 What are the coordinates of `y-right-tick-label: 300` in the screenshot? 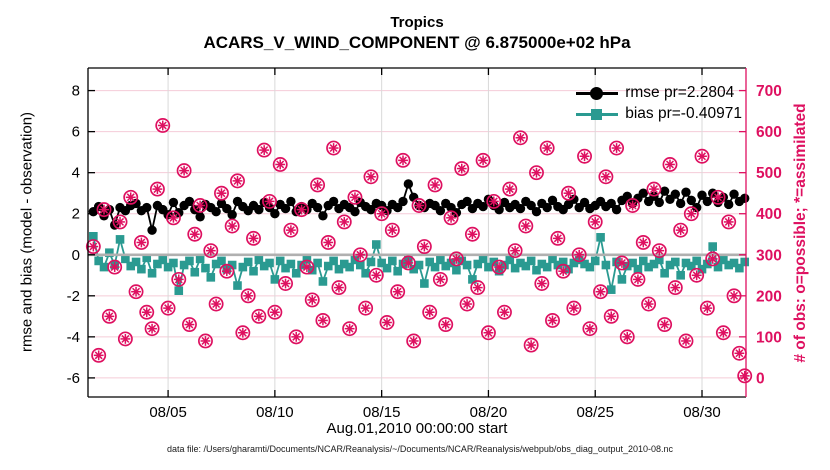 It's located at (769, 255).